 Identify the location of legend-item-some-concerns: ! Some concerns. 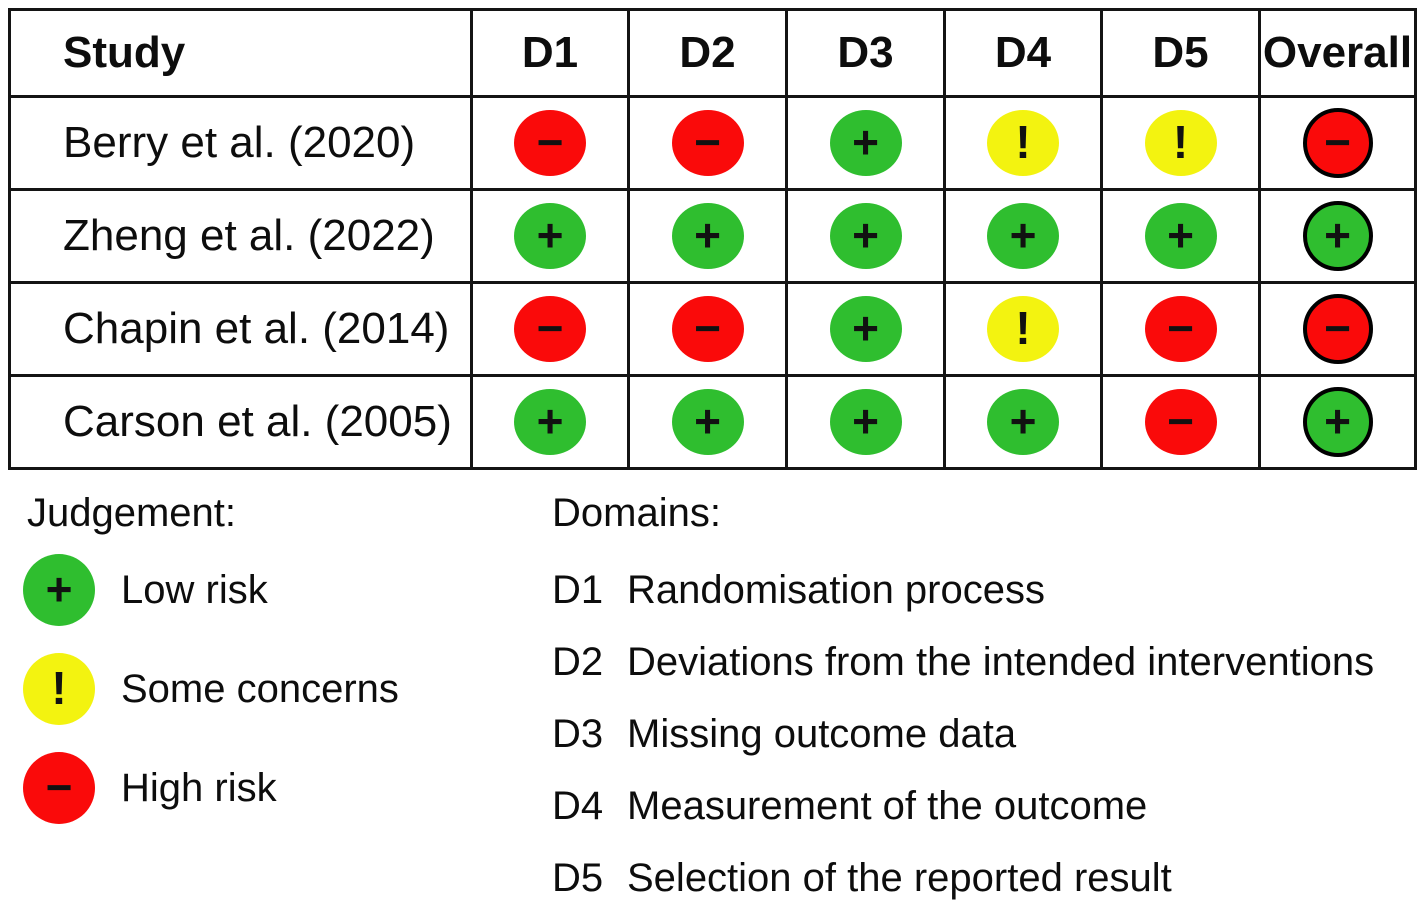
(211, 689).